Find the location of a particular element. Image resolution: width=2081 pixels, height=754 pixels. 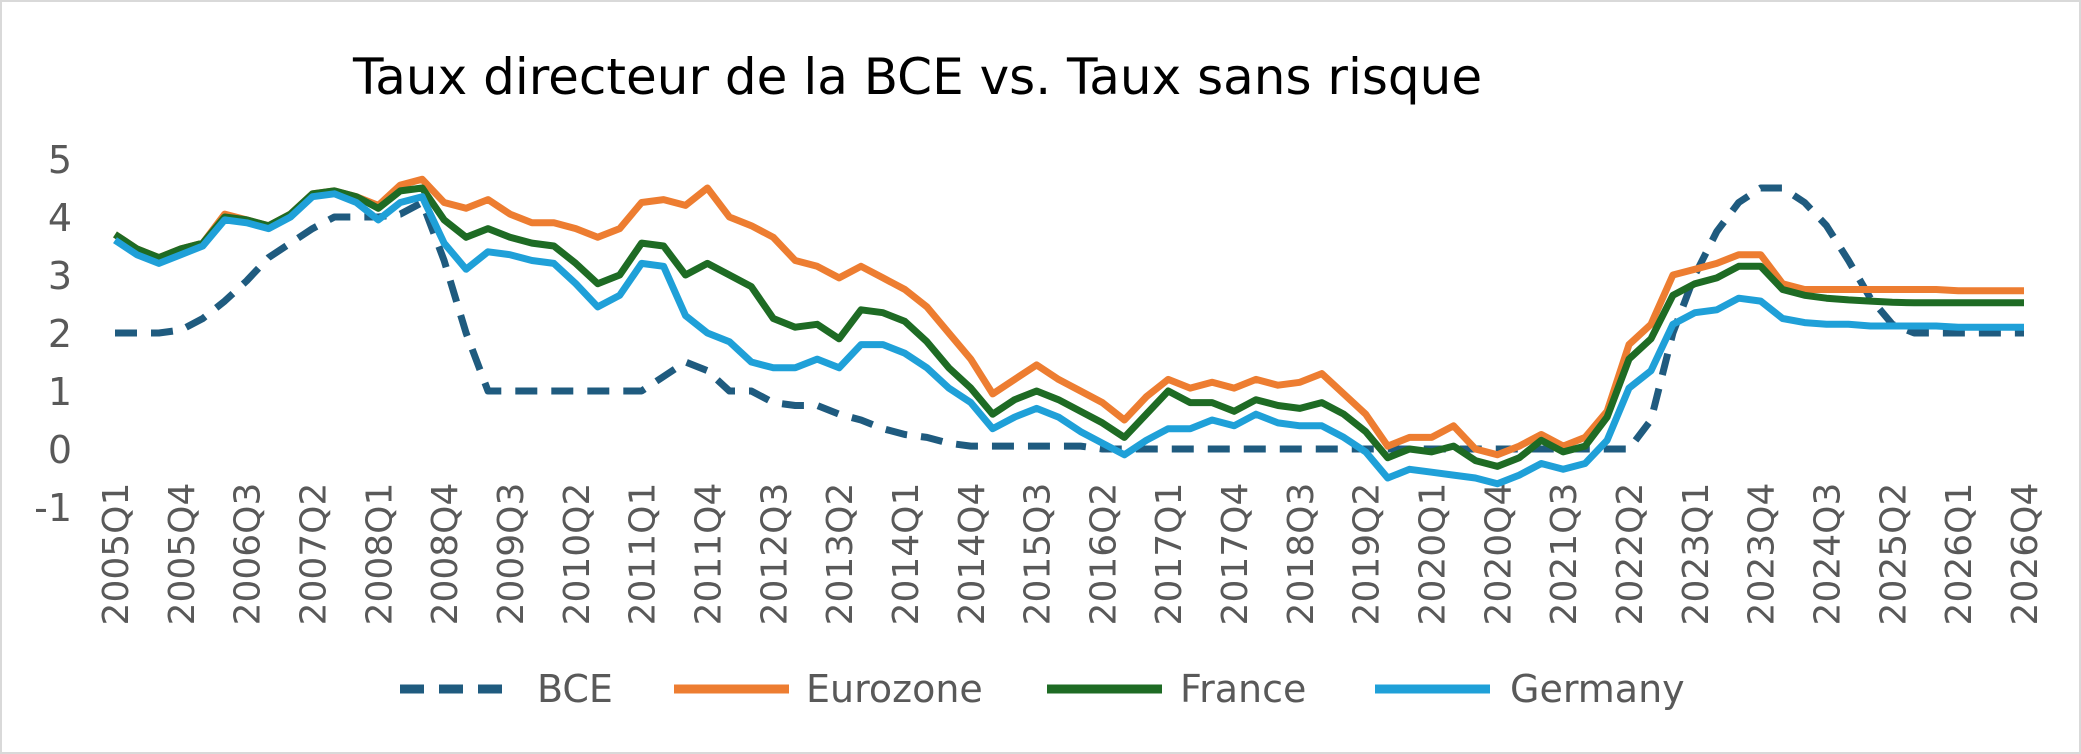

x-tick-label: 2023Q4 is located at coordinates (1762, 554).